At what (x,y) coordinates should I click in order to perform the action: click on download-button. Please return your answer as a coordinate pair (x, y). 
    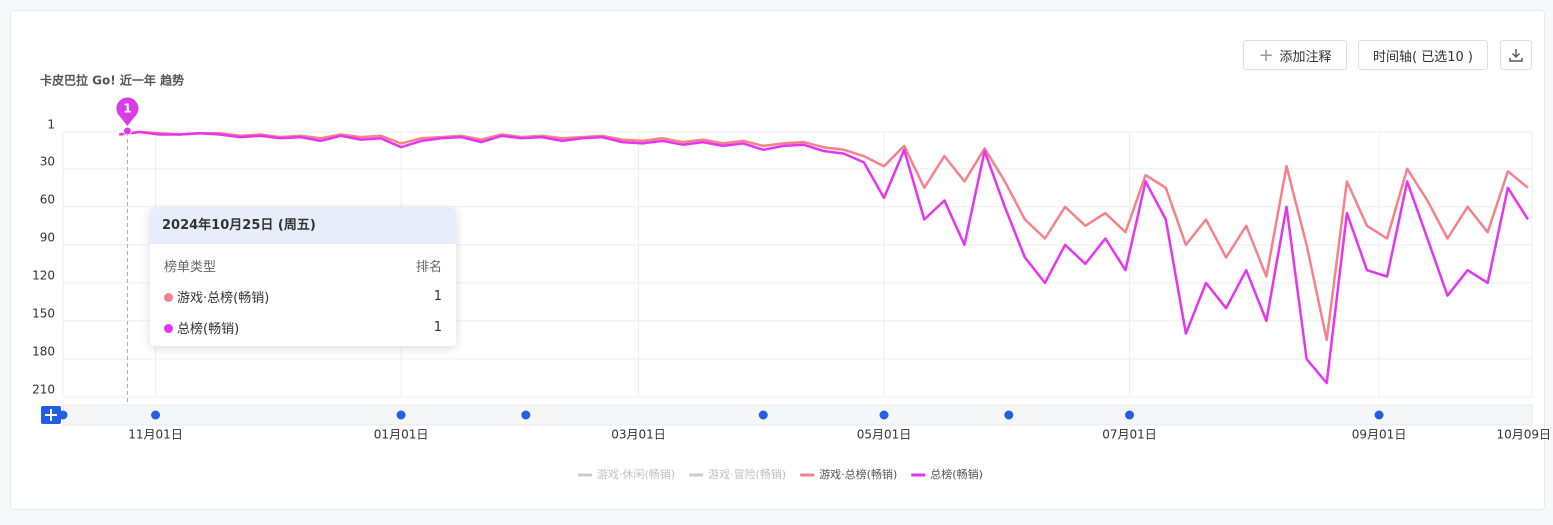
    Looking at the image, I should click on (1516, 55).